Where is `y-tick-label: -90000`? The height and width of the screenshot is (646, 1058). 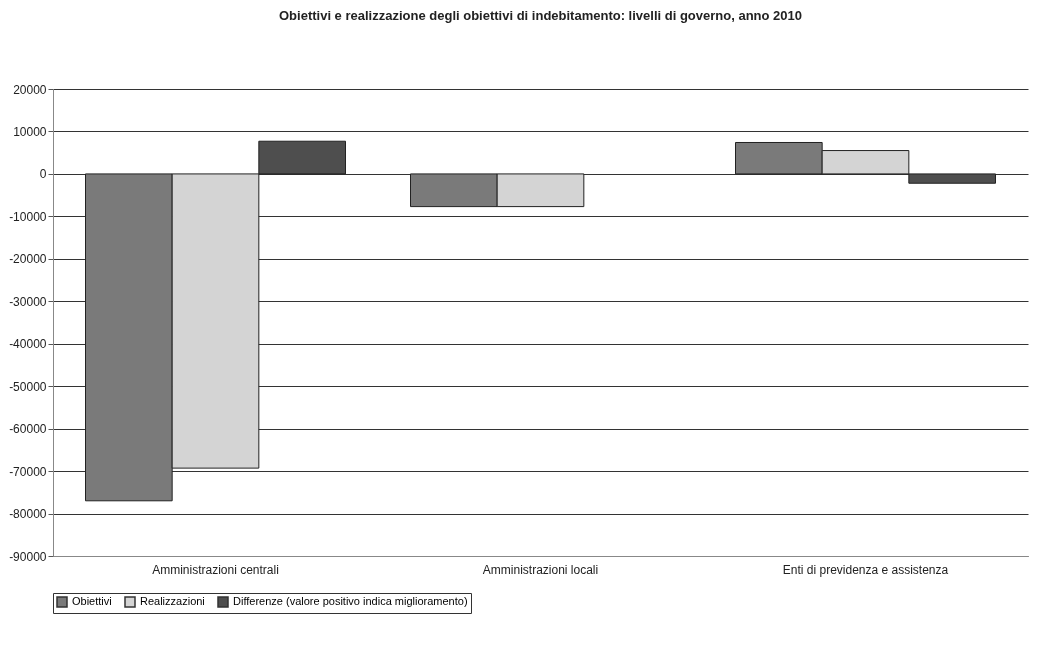
y-tick-label: -90000 is located at coordinates (28, 556).